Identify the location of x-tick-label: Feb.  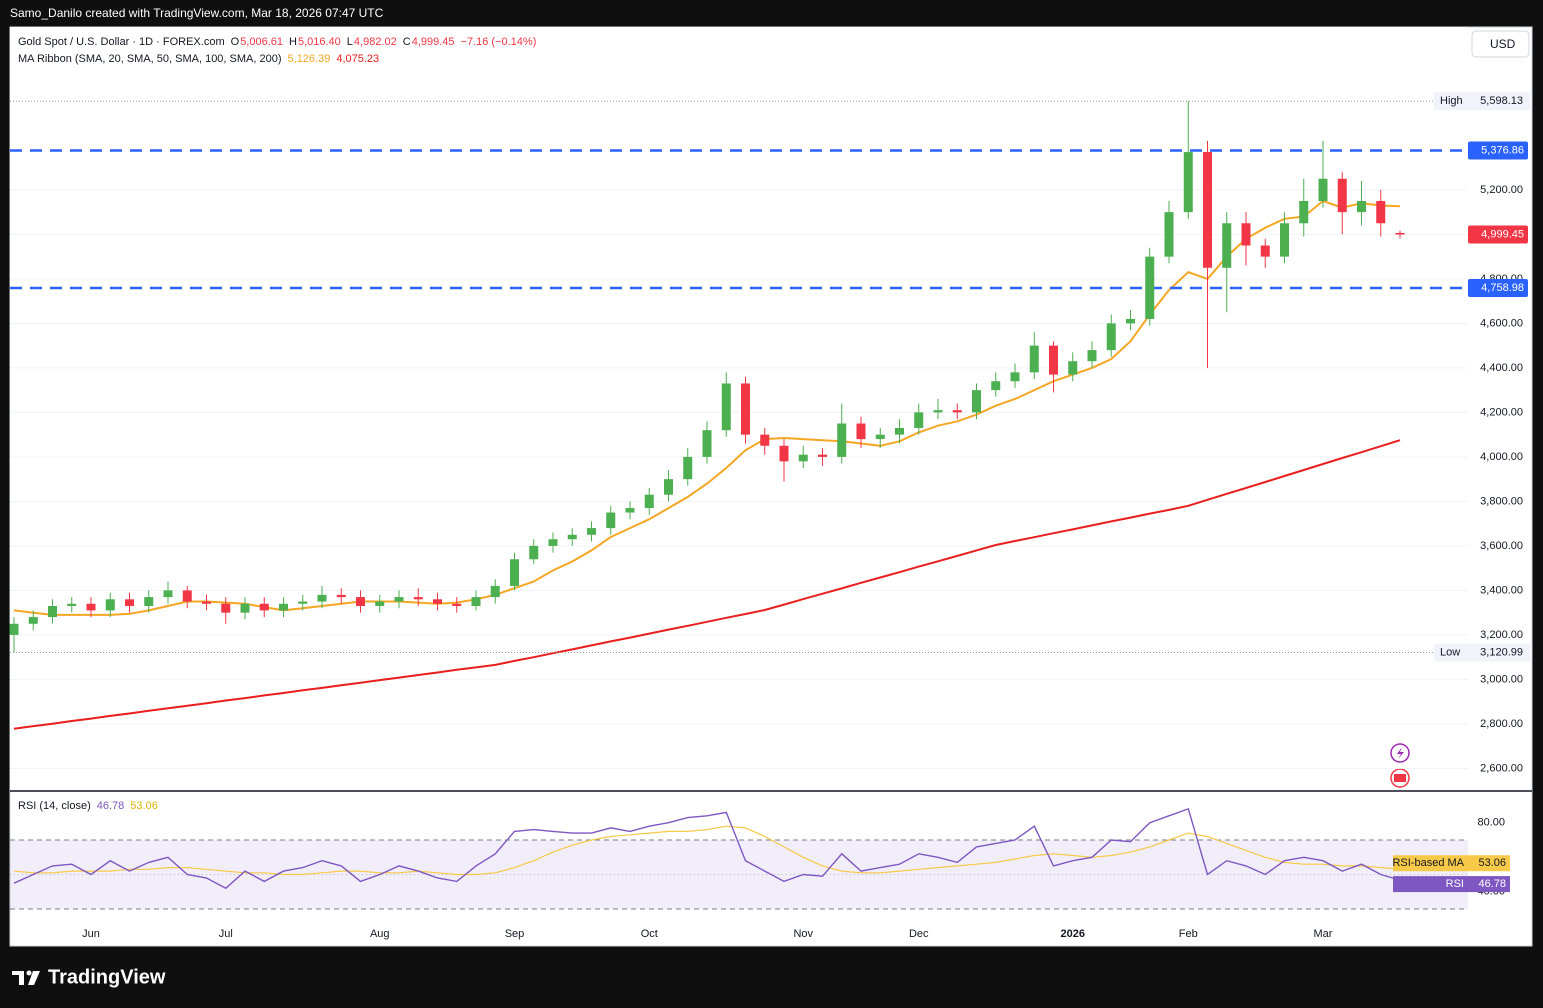
(1188, 934).